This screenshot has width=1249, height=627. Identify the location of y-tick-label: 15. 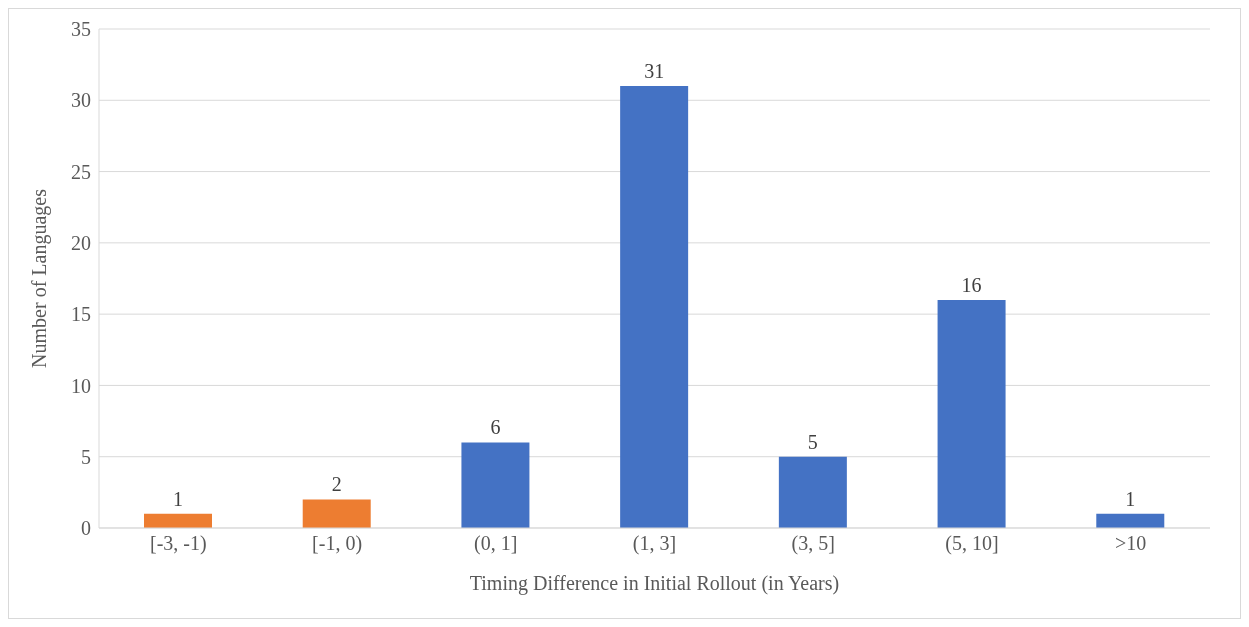
(81, 314).